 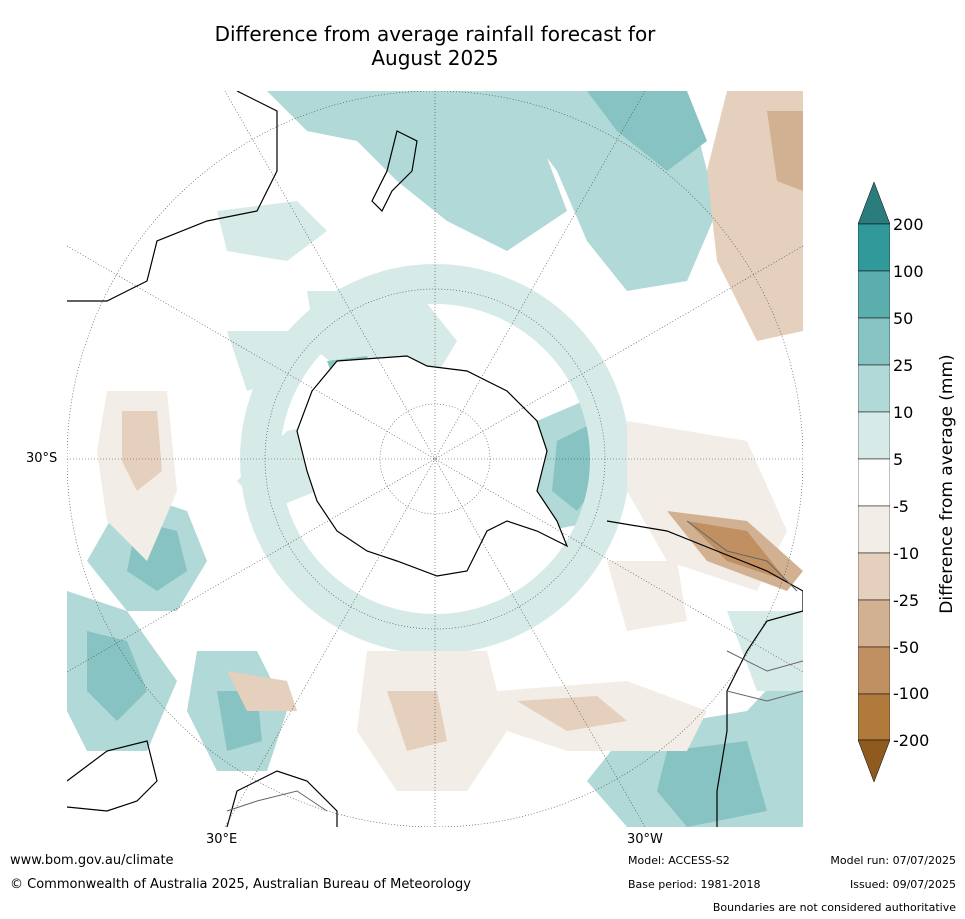 What do you see at coordinates (911, 740) in the screenshot?
I see `colorbar-tick: -200` at bounding box center [911, 740].